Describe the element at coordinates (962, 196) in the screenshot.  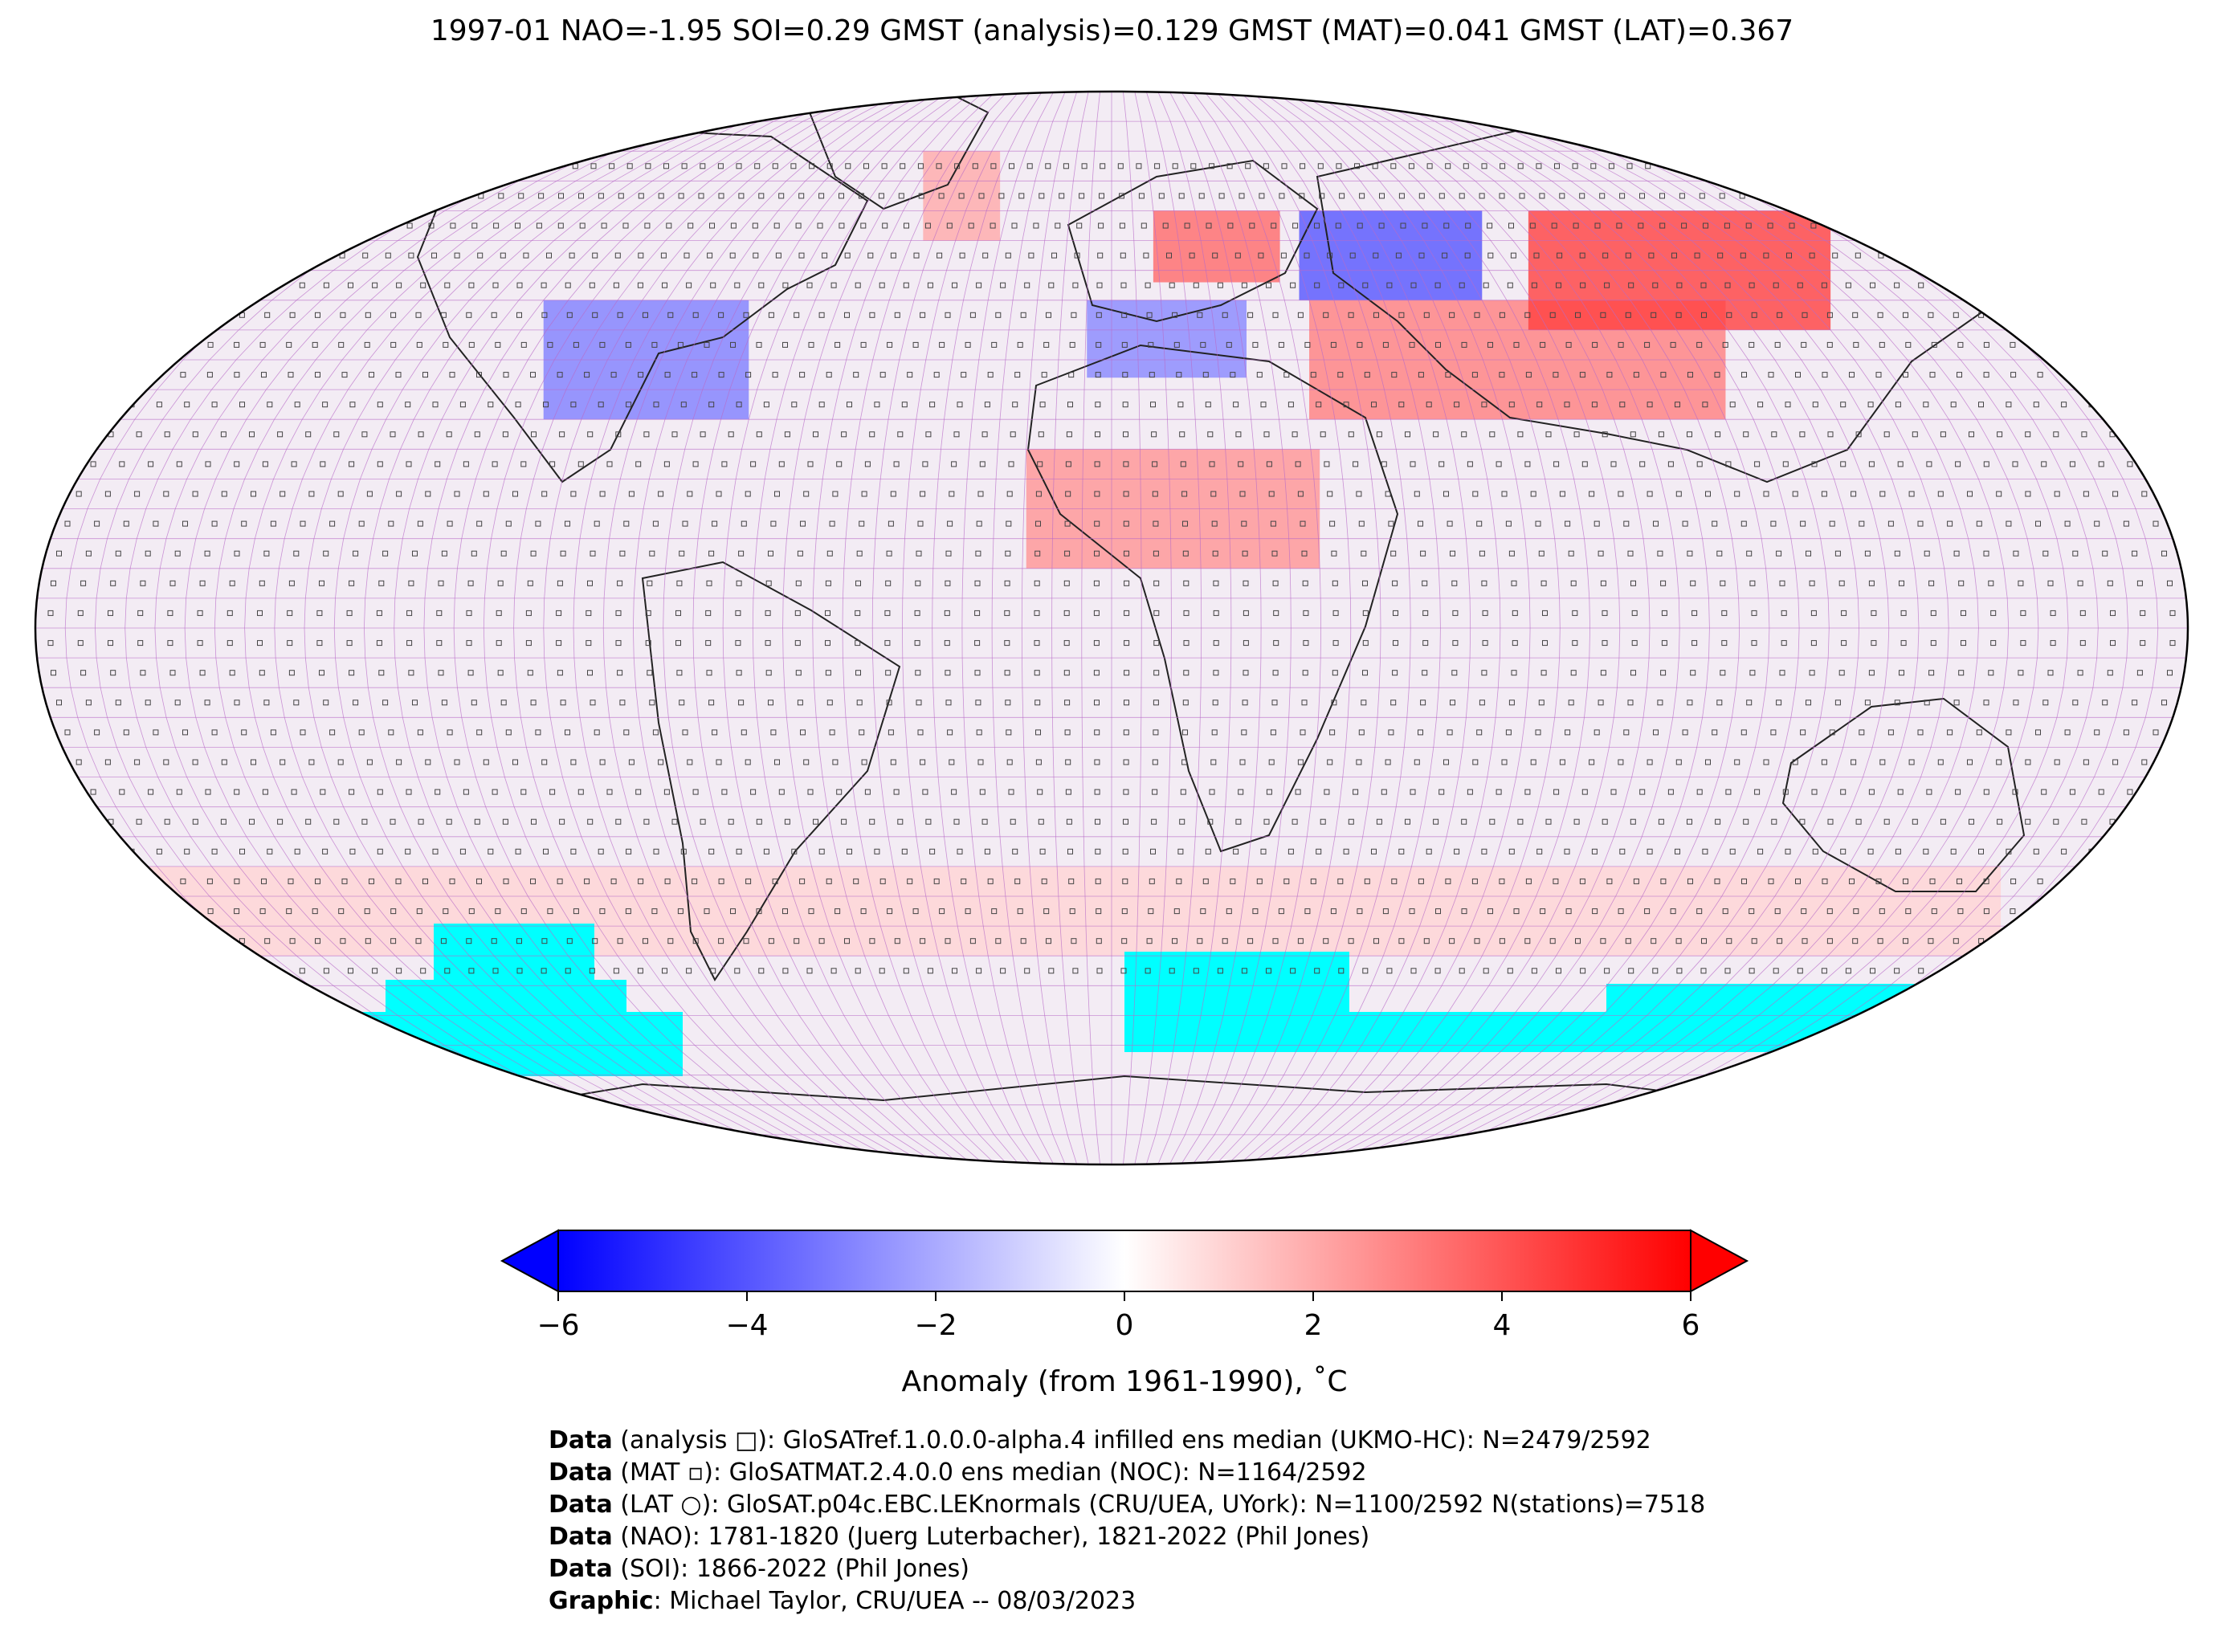
I see `anomaly-region` at that location.